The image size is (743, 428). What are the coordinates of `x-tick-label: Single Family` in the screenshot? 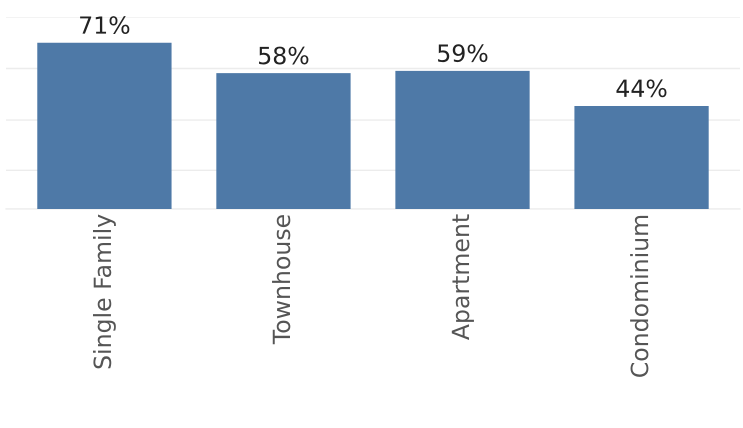 It's located at (104, 291).